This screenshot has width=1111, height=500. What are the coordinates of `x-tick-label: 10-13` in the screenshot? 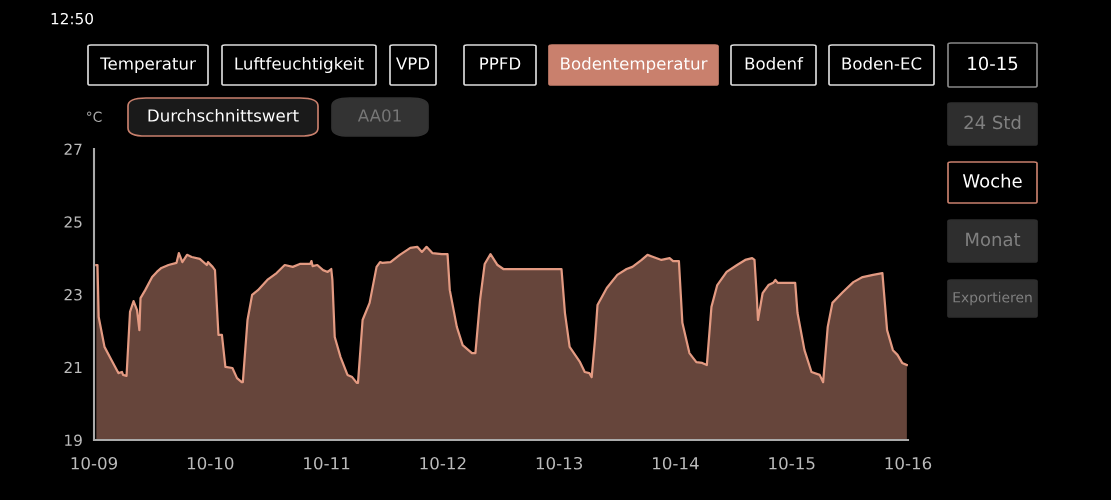 It's located at (559, 463).